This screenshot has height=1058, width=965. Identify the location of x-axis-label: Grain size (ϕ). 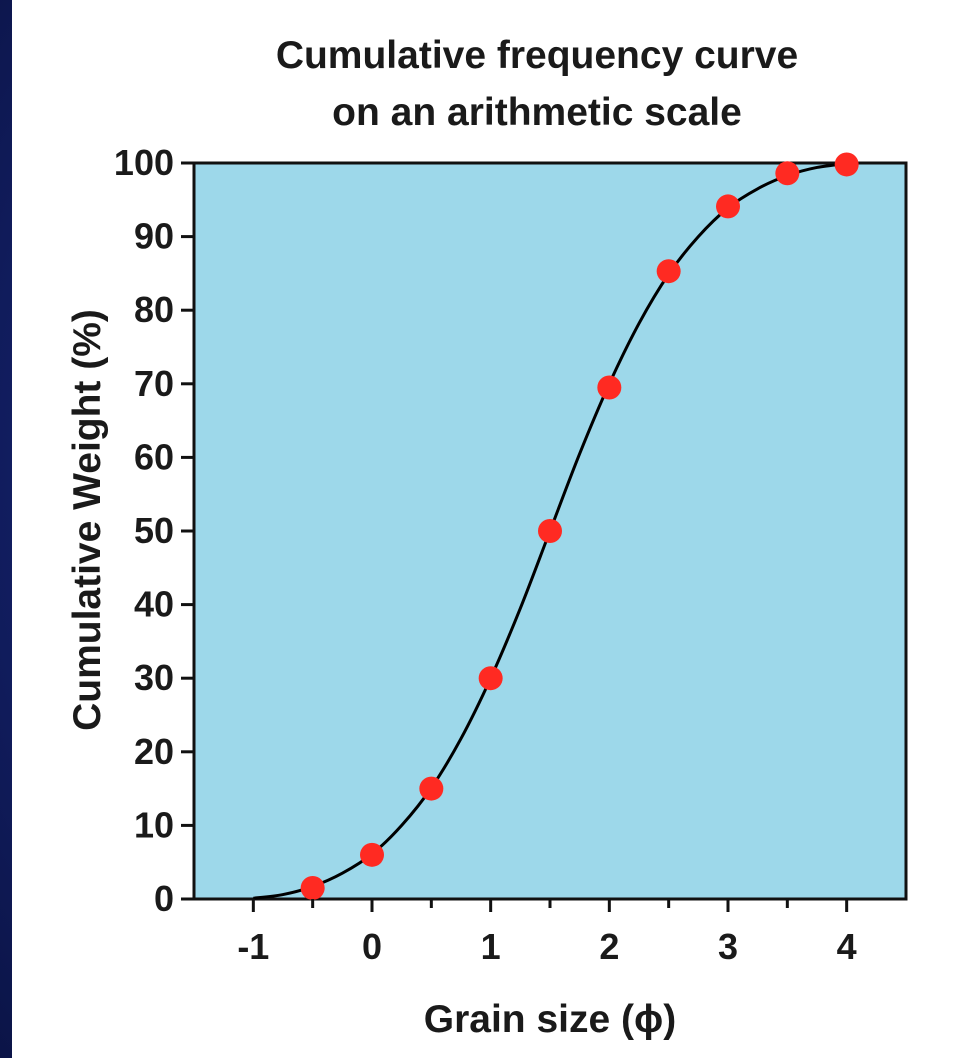
(550, 1019).